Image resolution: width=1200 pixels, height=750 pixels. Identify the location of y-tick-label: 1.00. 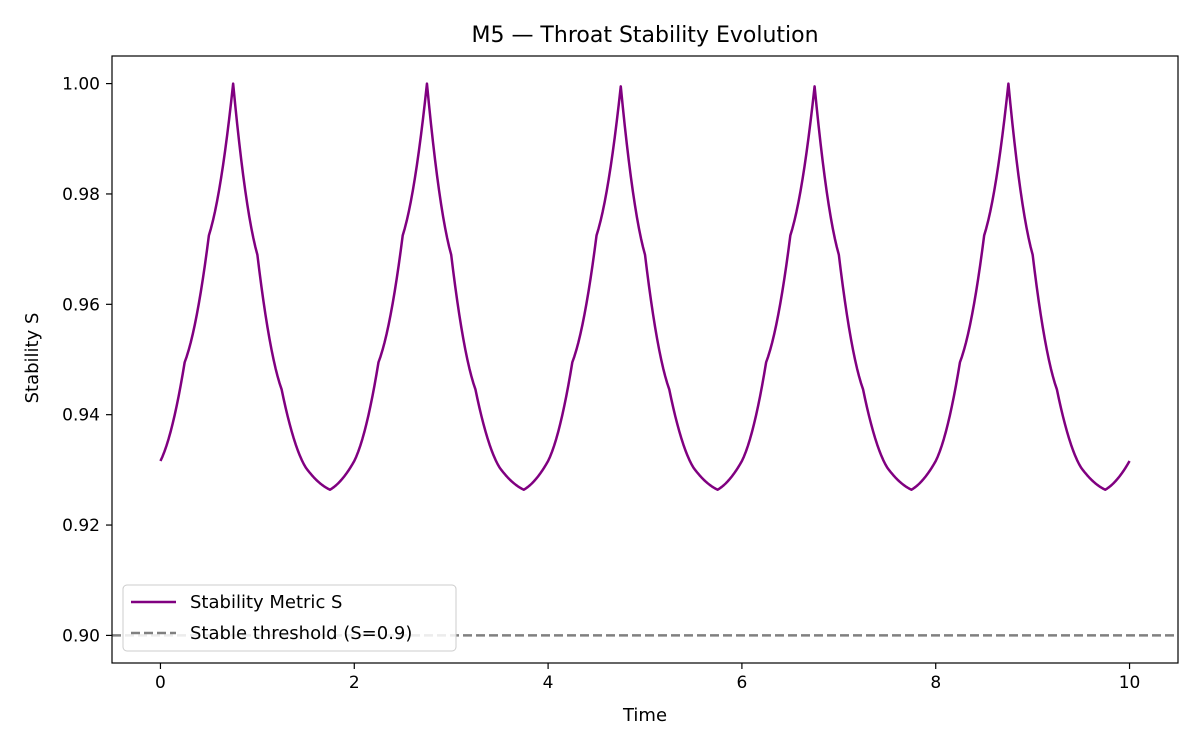
(81, 85).